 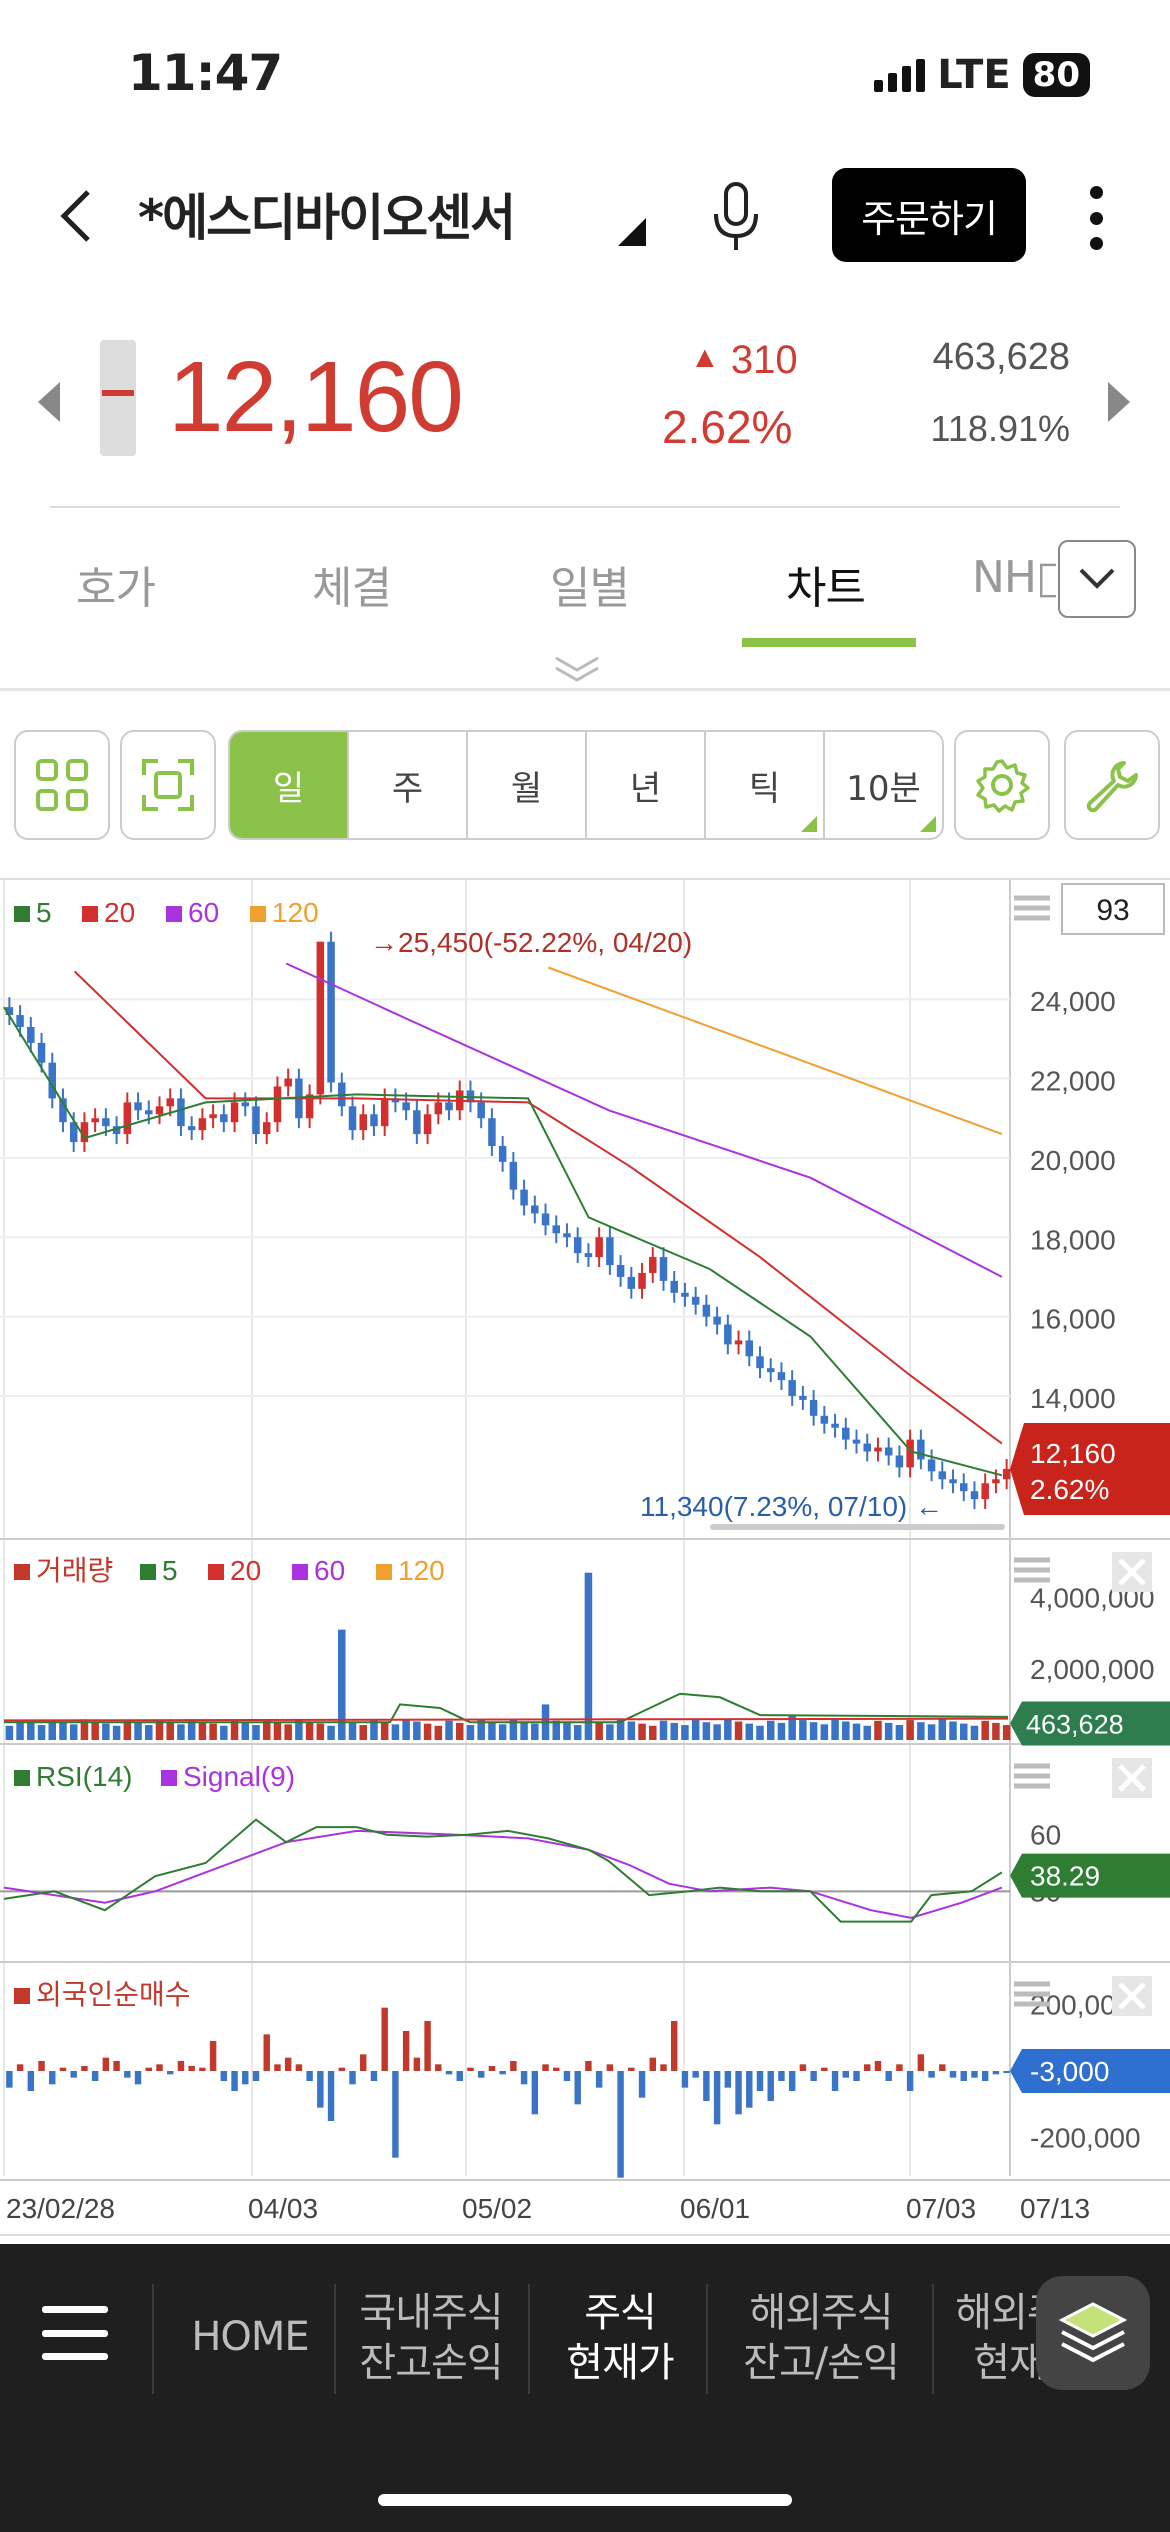 I want to click on layers-button, so click(x=1093, y=2333).